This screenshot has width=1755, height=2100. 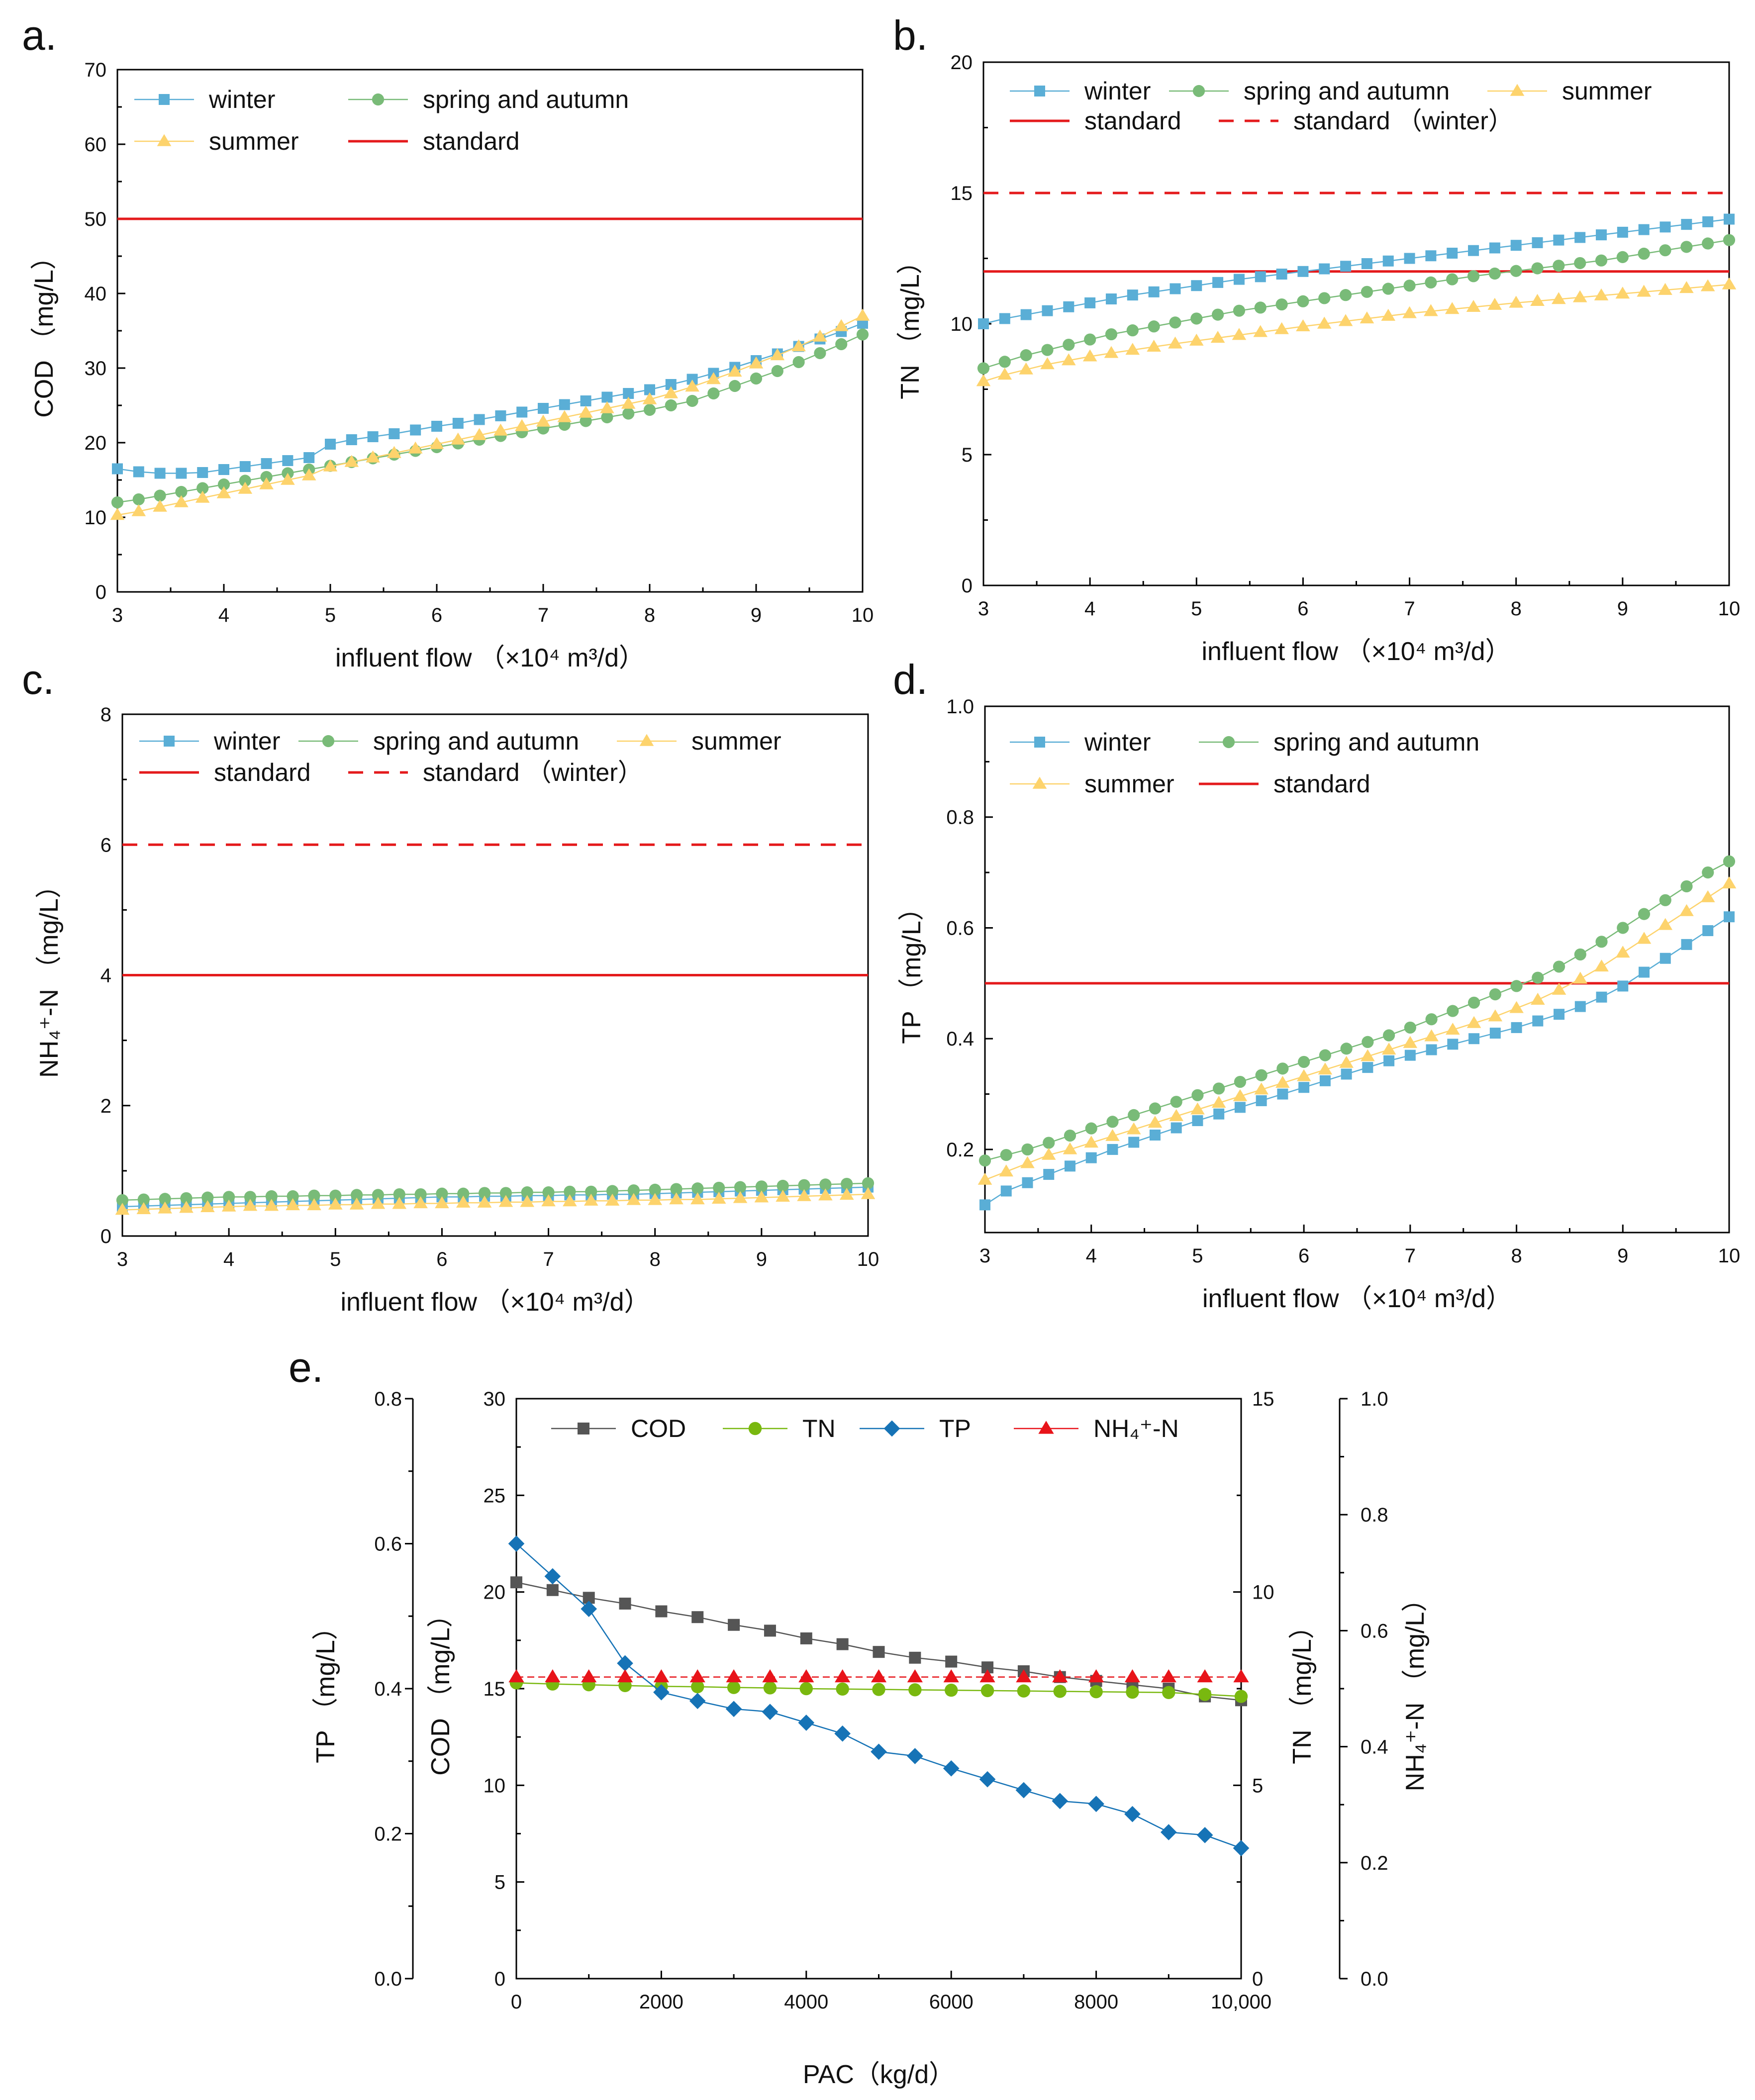 What do you see at coordinates (495, 1786) in the screenshot?
I see `y-tick-label: 10` at bounding box center [495, 1786].